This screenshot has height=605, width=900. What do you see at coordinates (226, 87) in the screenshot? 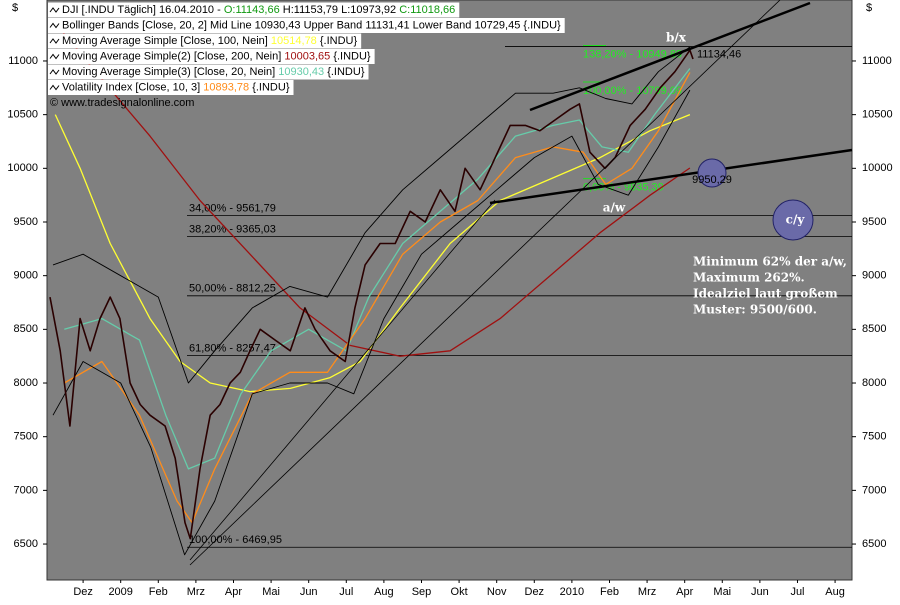
I see `legend-text: 10893,78` at bounding box center [226, 87].